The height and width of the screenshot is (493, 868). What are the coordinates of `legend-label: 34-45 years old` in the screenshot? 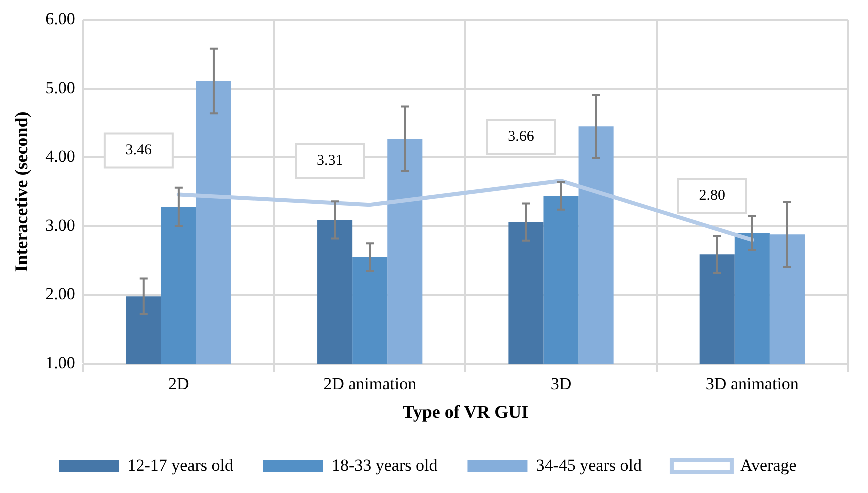 It's located at (589, 465).